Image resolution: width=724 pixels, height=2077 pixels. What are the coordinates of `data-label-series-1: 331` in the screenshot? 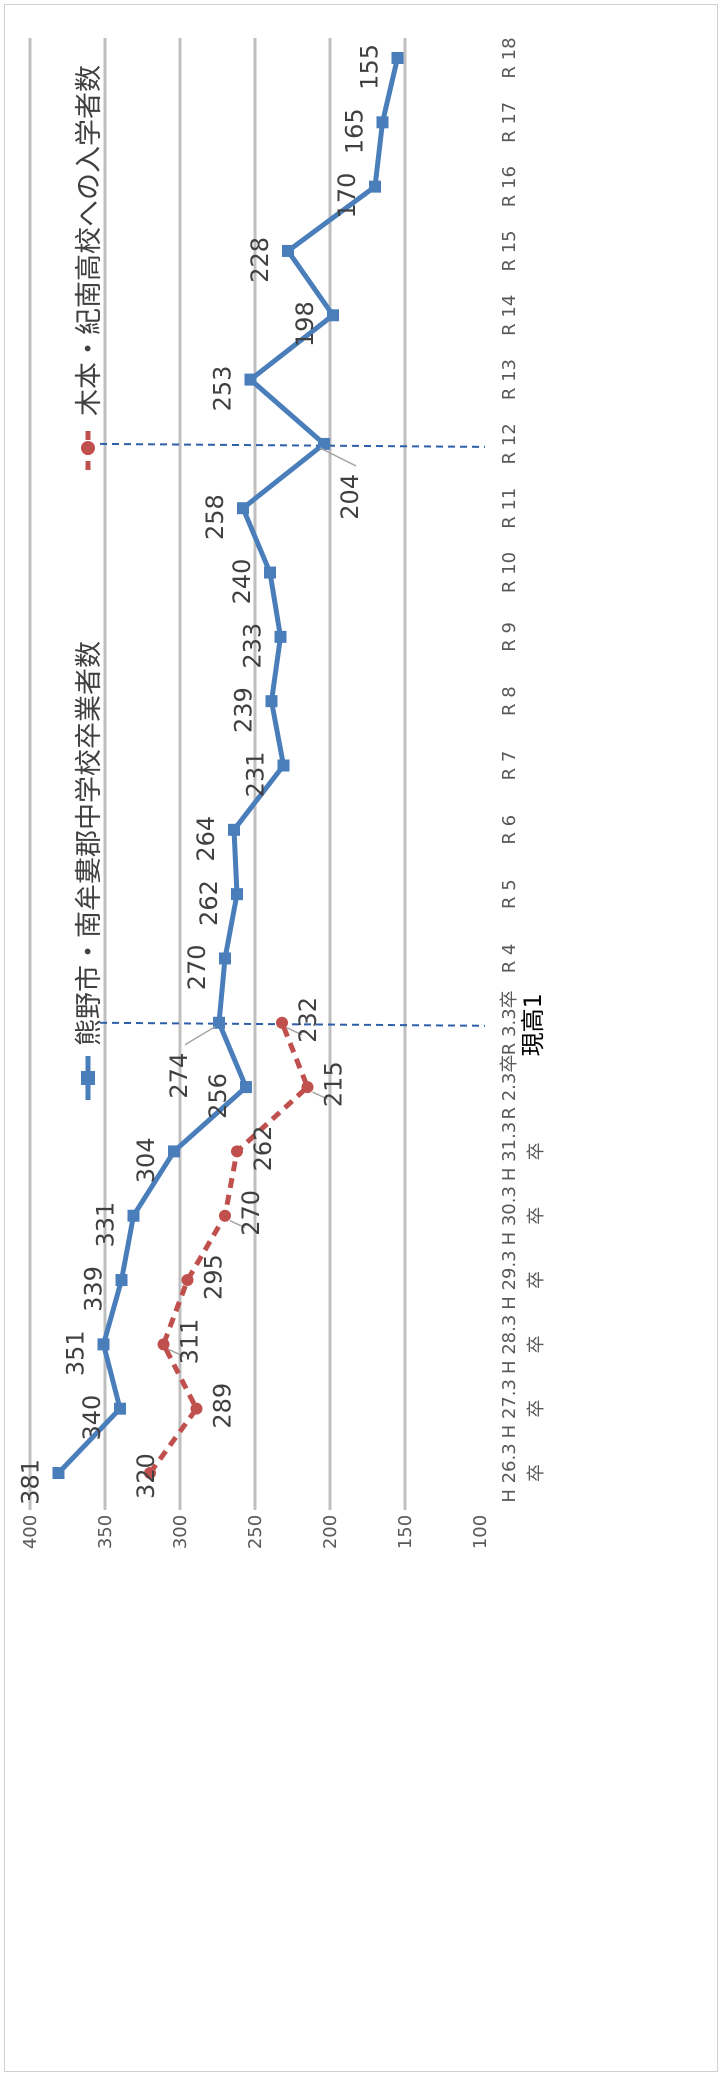 It's located at (106, 1225).